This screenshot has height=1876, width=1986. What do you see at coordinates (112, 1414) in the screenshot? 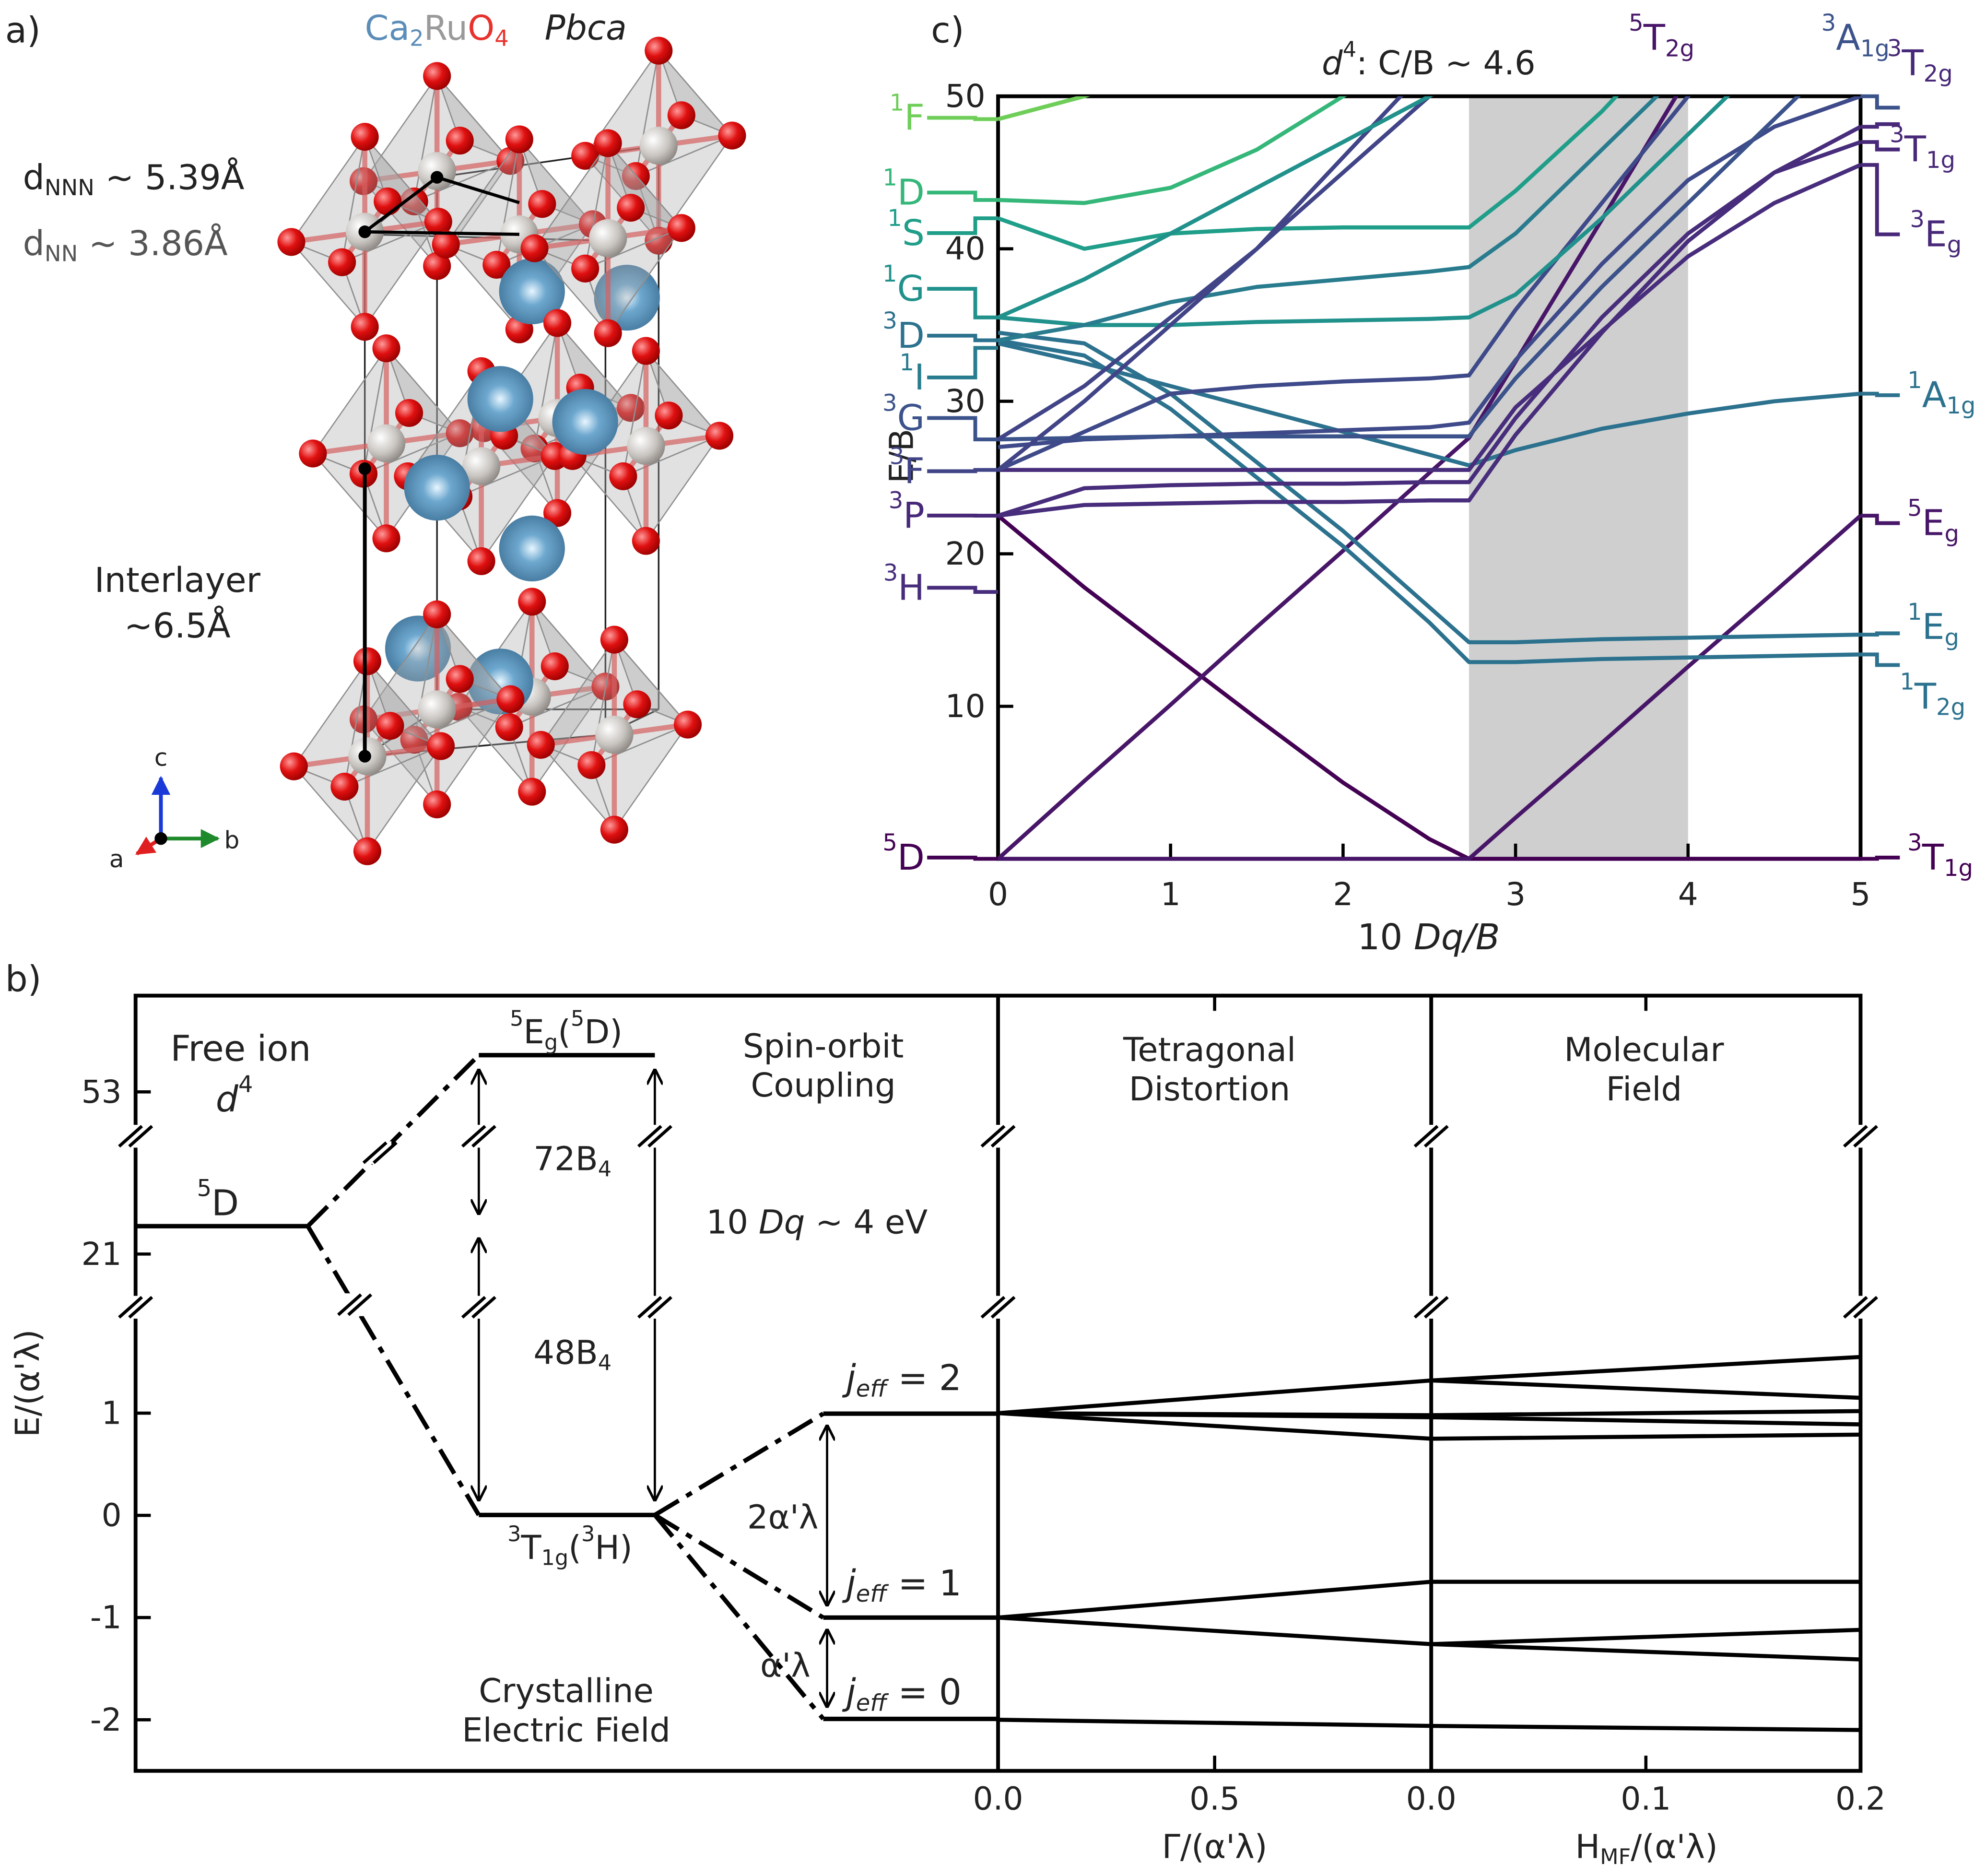
I see `y-tick-label: 1` at bounding box center [112, 1414].